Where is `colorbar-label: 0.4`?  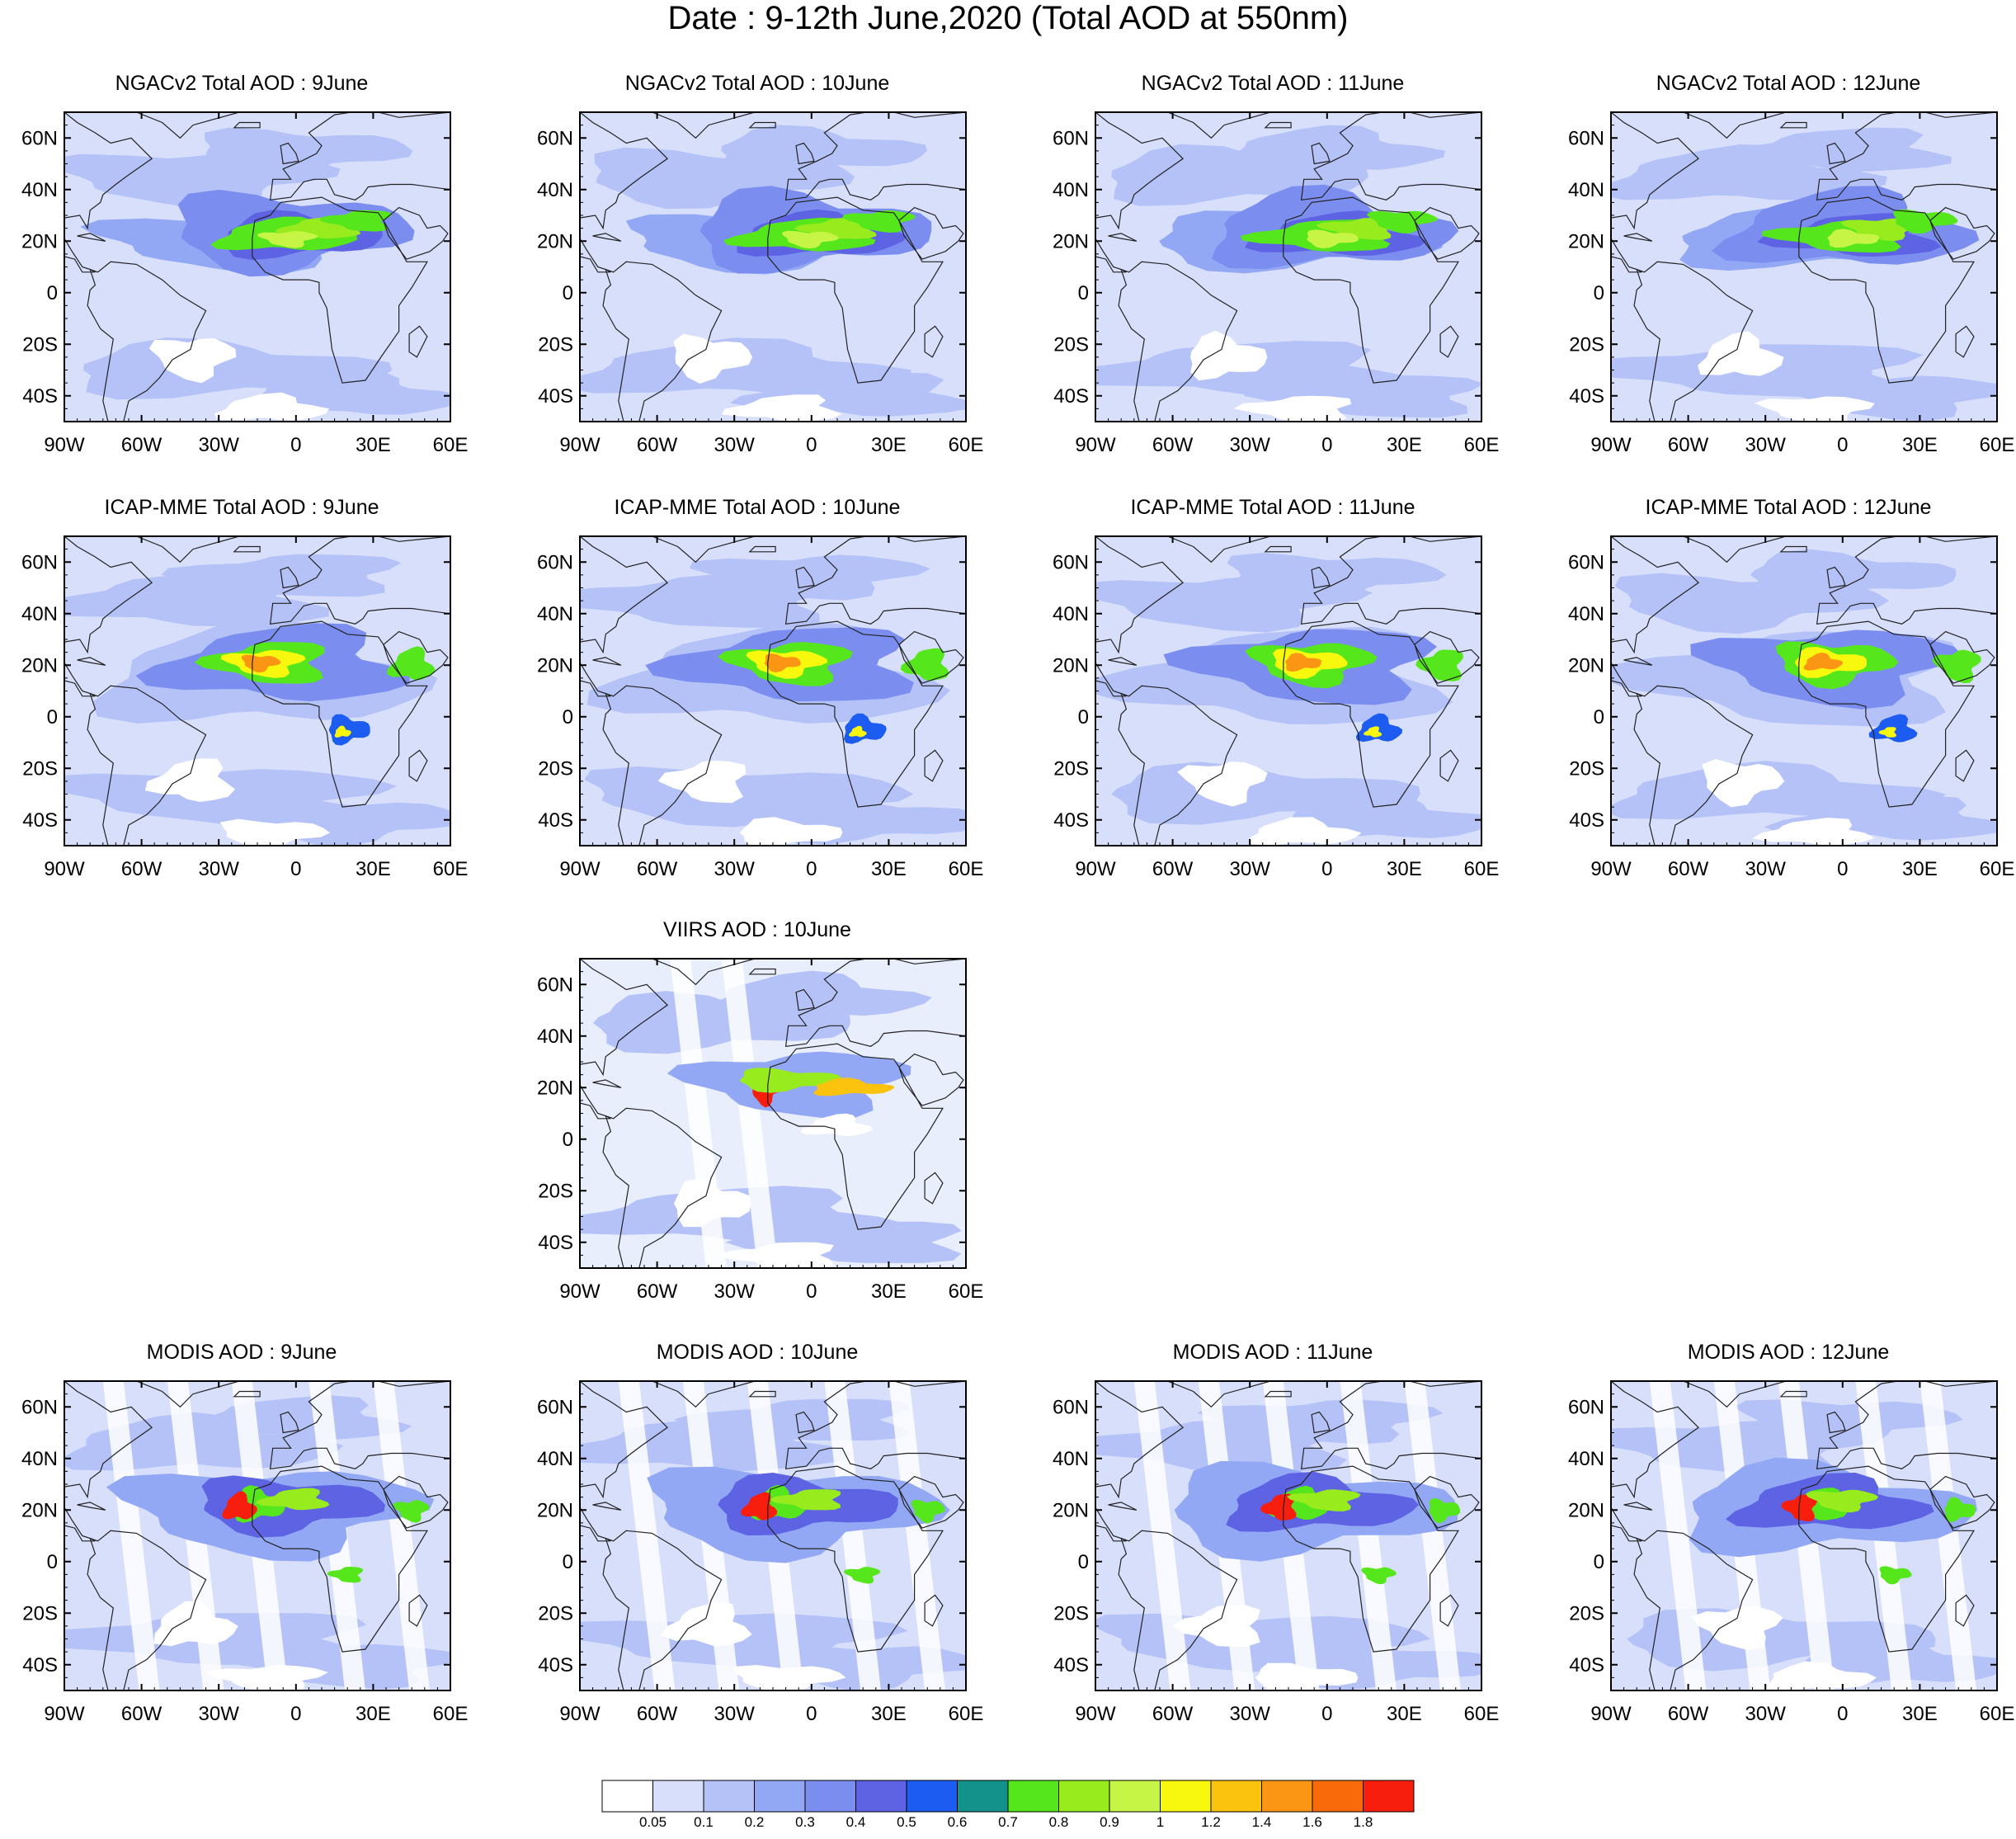 colorbar-label: 0.4 is located at coordinates (856, 1821).